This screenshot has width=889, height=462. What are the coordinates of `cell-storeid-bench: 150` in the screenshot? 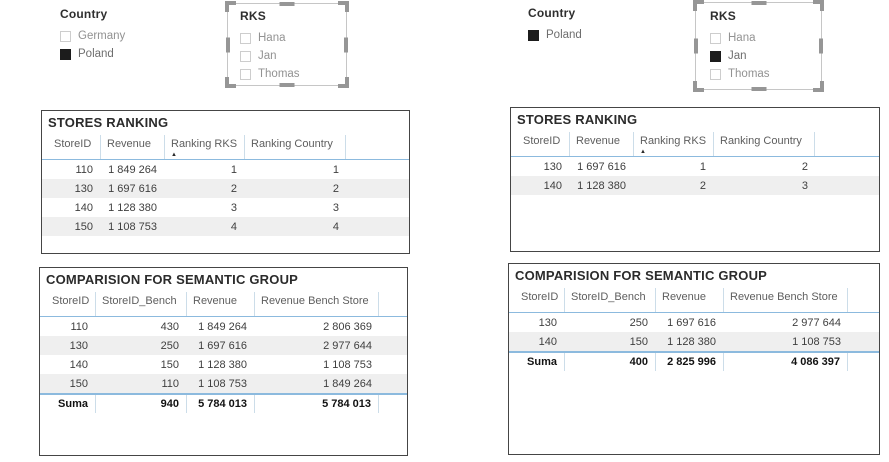 It's located at (169, 364).